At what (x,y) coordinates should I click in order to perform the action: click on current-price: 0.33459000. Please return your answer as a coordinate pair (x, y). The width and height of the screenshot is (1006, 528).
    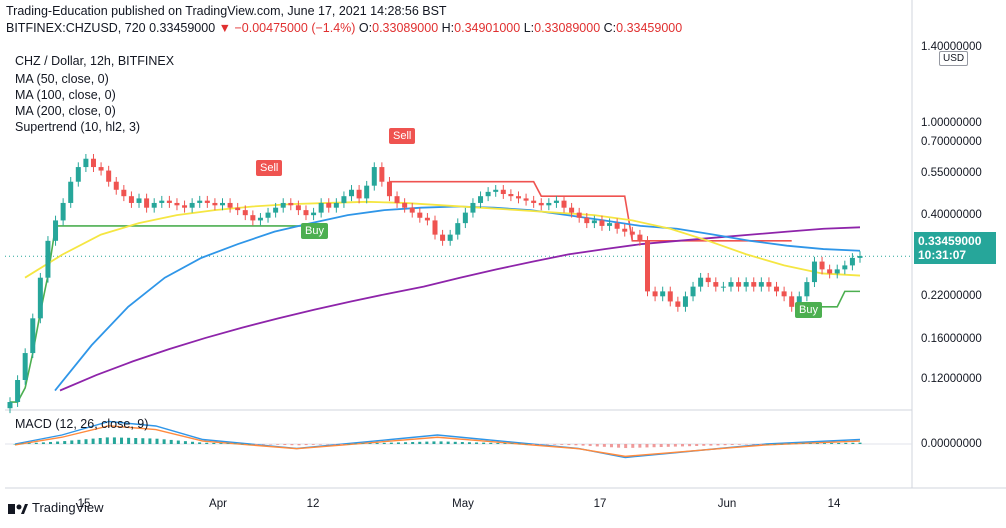
    Looking at the image, I should click on (950, 241).